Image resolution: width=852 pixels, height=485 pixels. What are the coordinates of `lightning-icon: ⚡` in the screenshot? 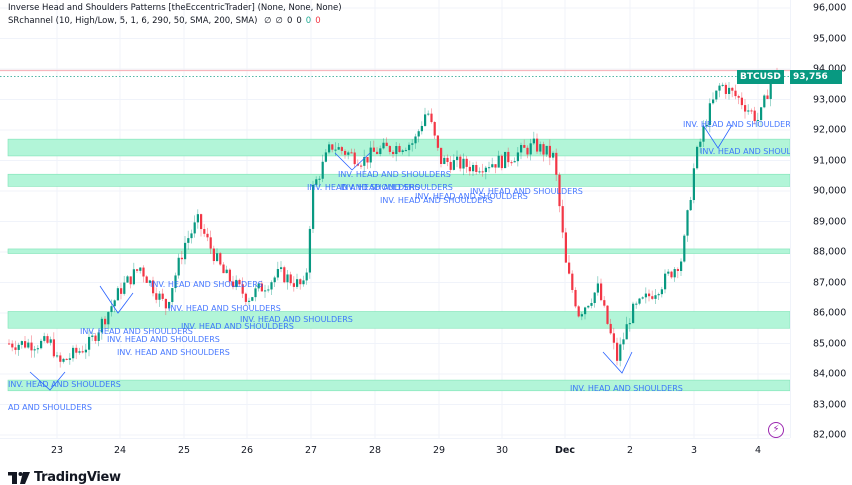 It's located at (776, 430).